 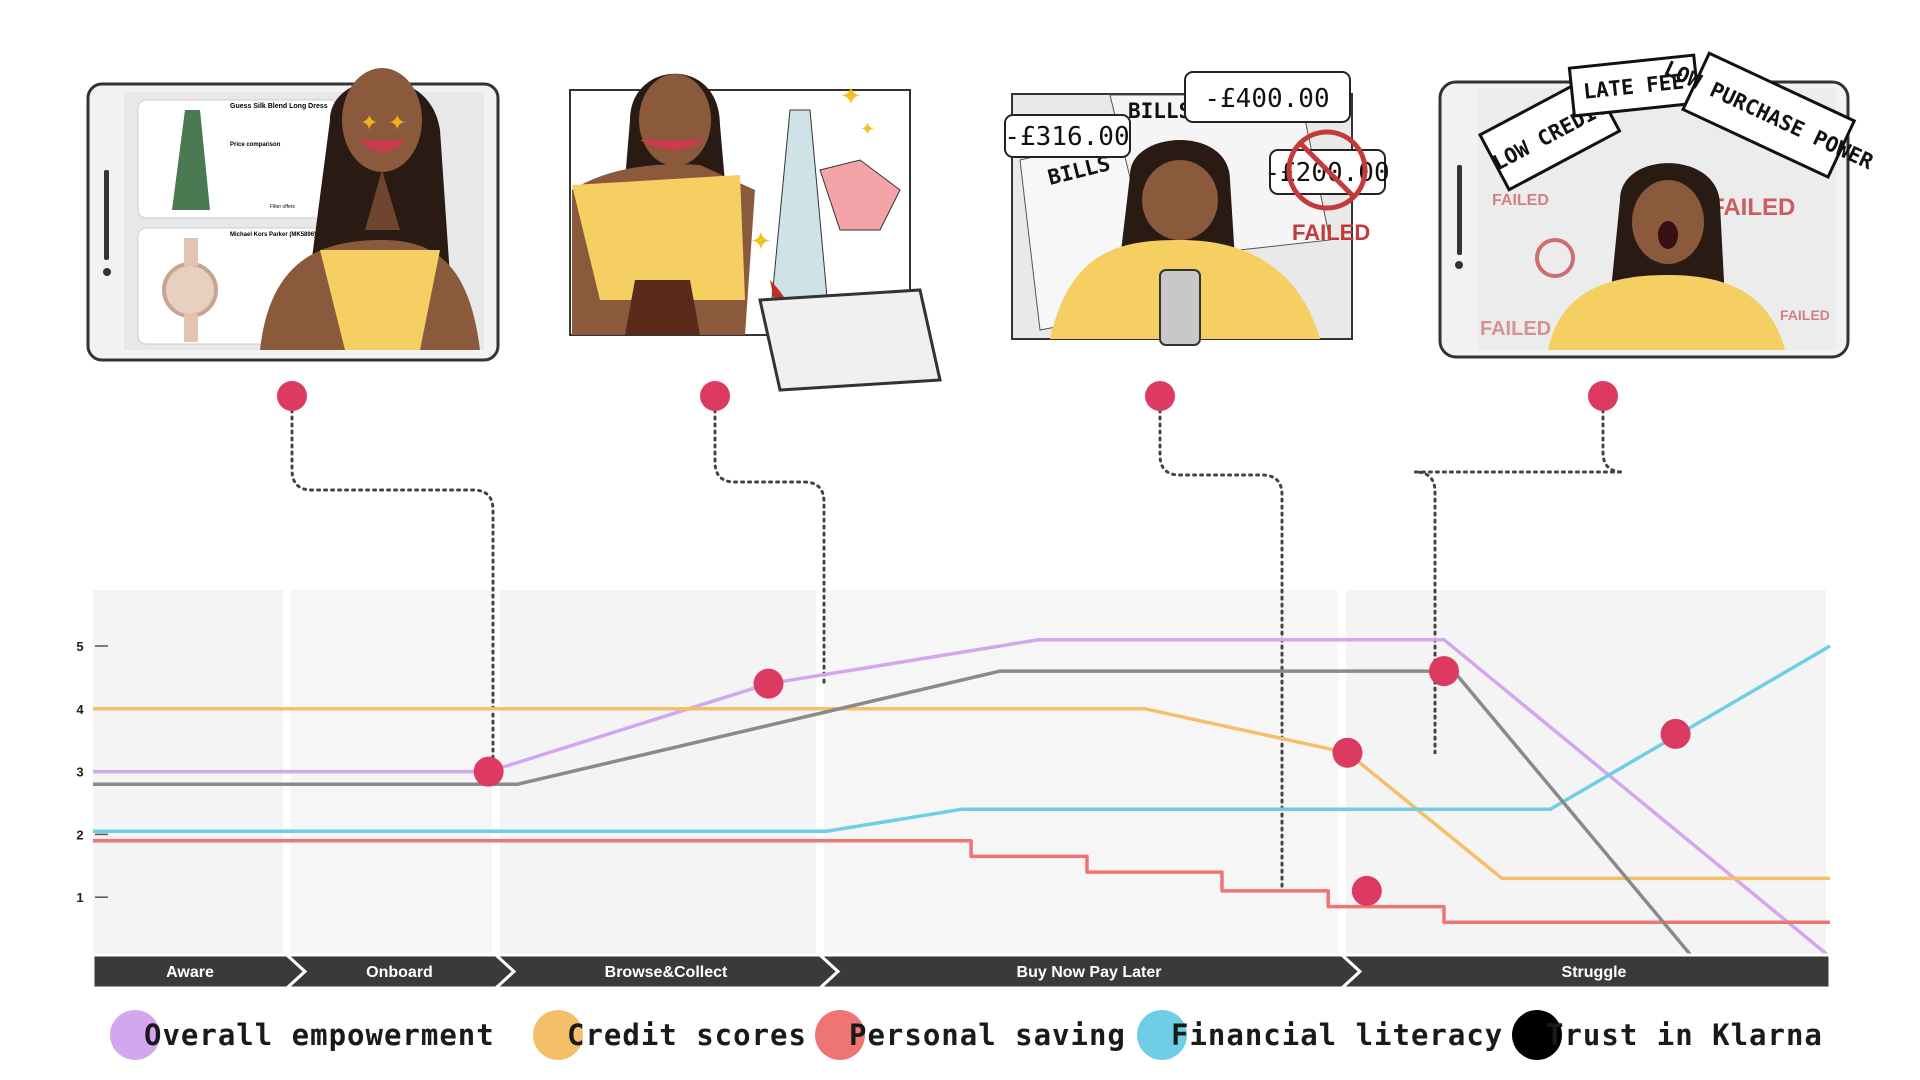 What do you see at coordinates (1327, 170) in the screenshot?
I see `bill-bubble-3: -£200.00` at bounding box center [1327, 170].